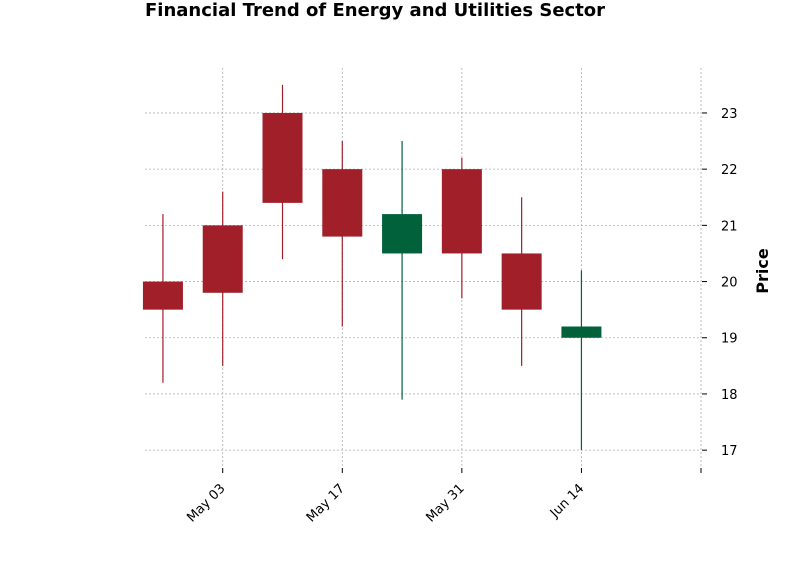 The height and width of the screenshot is (575, 800). Describe the element at coordinates (762, 271) in the screenshot. I see `y-axis-label: Price` at that location.